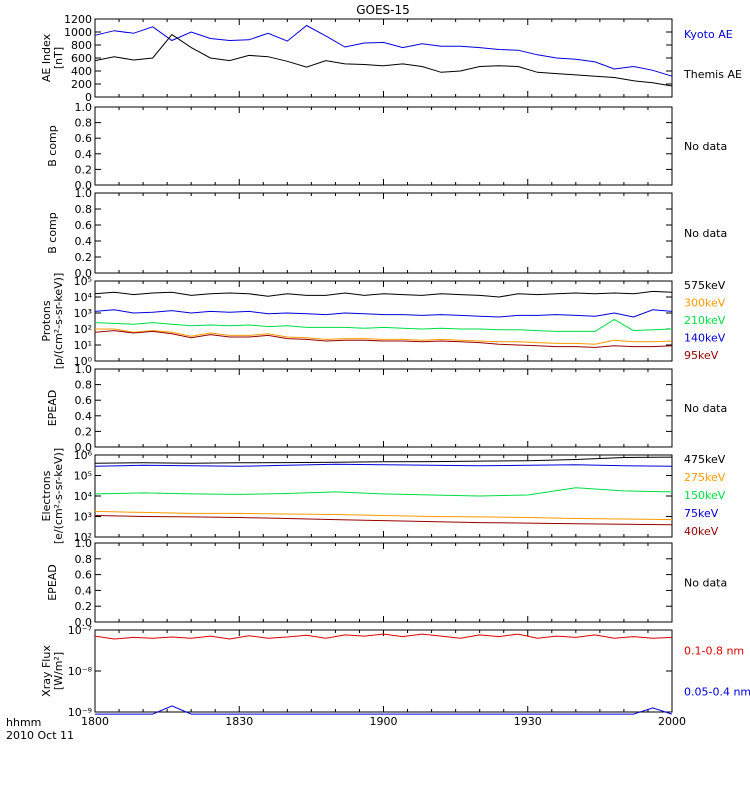  I want to click on series-line-Themis AE, so click(383, 60).